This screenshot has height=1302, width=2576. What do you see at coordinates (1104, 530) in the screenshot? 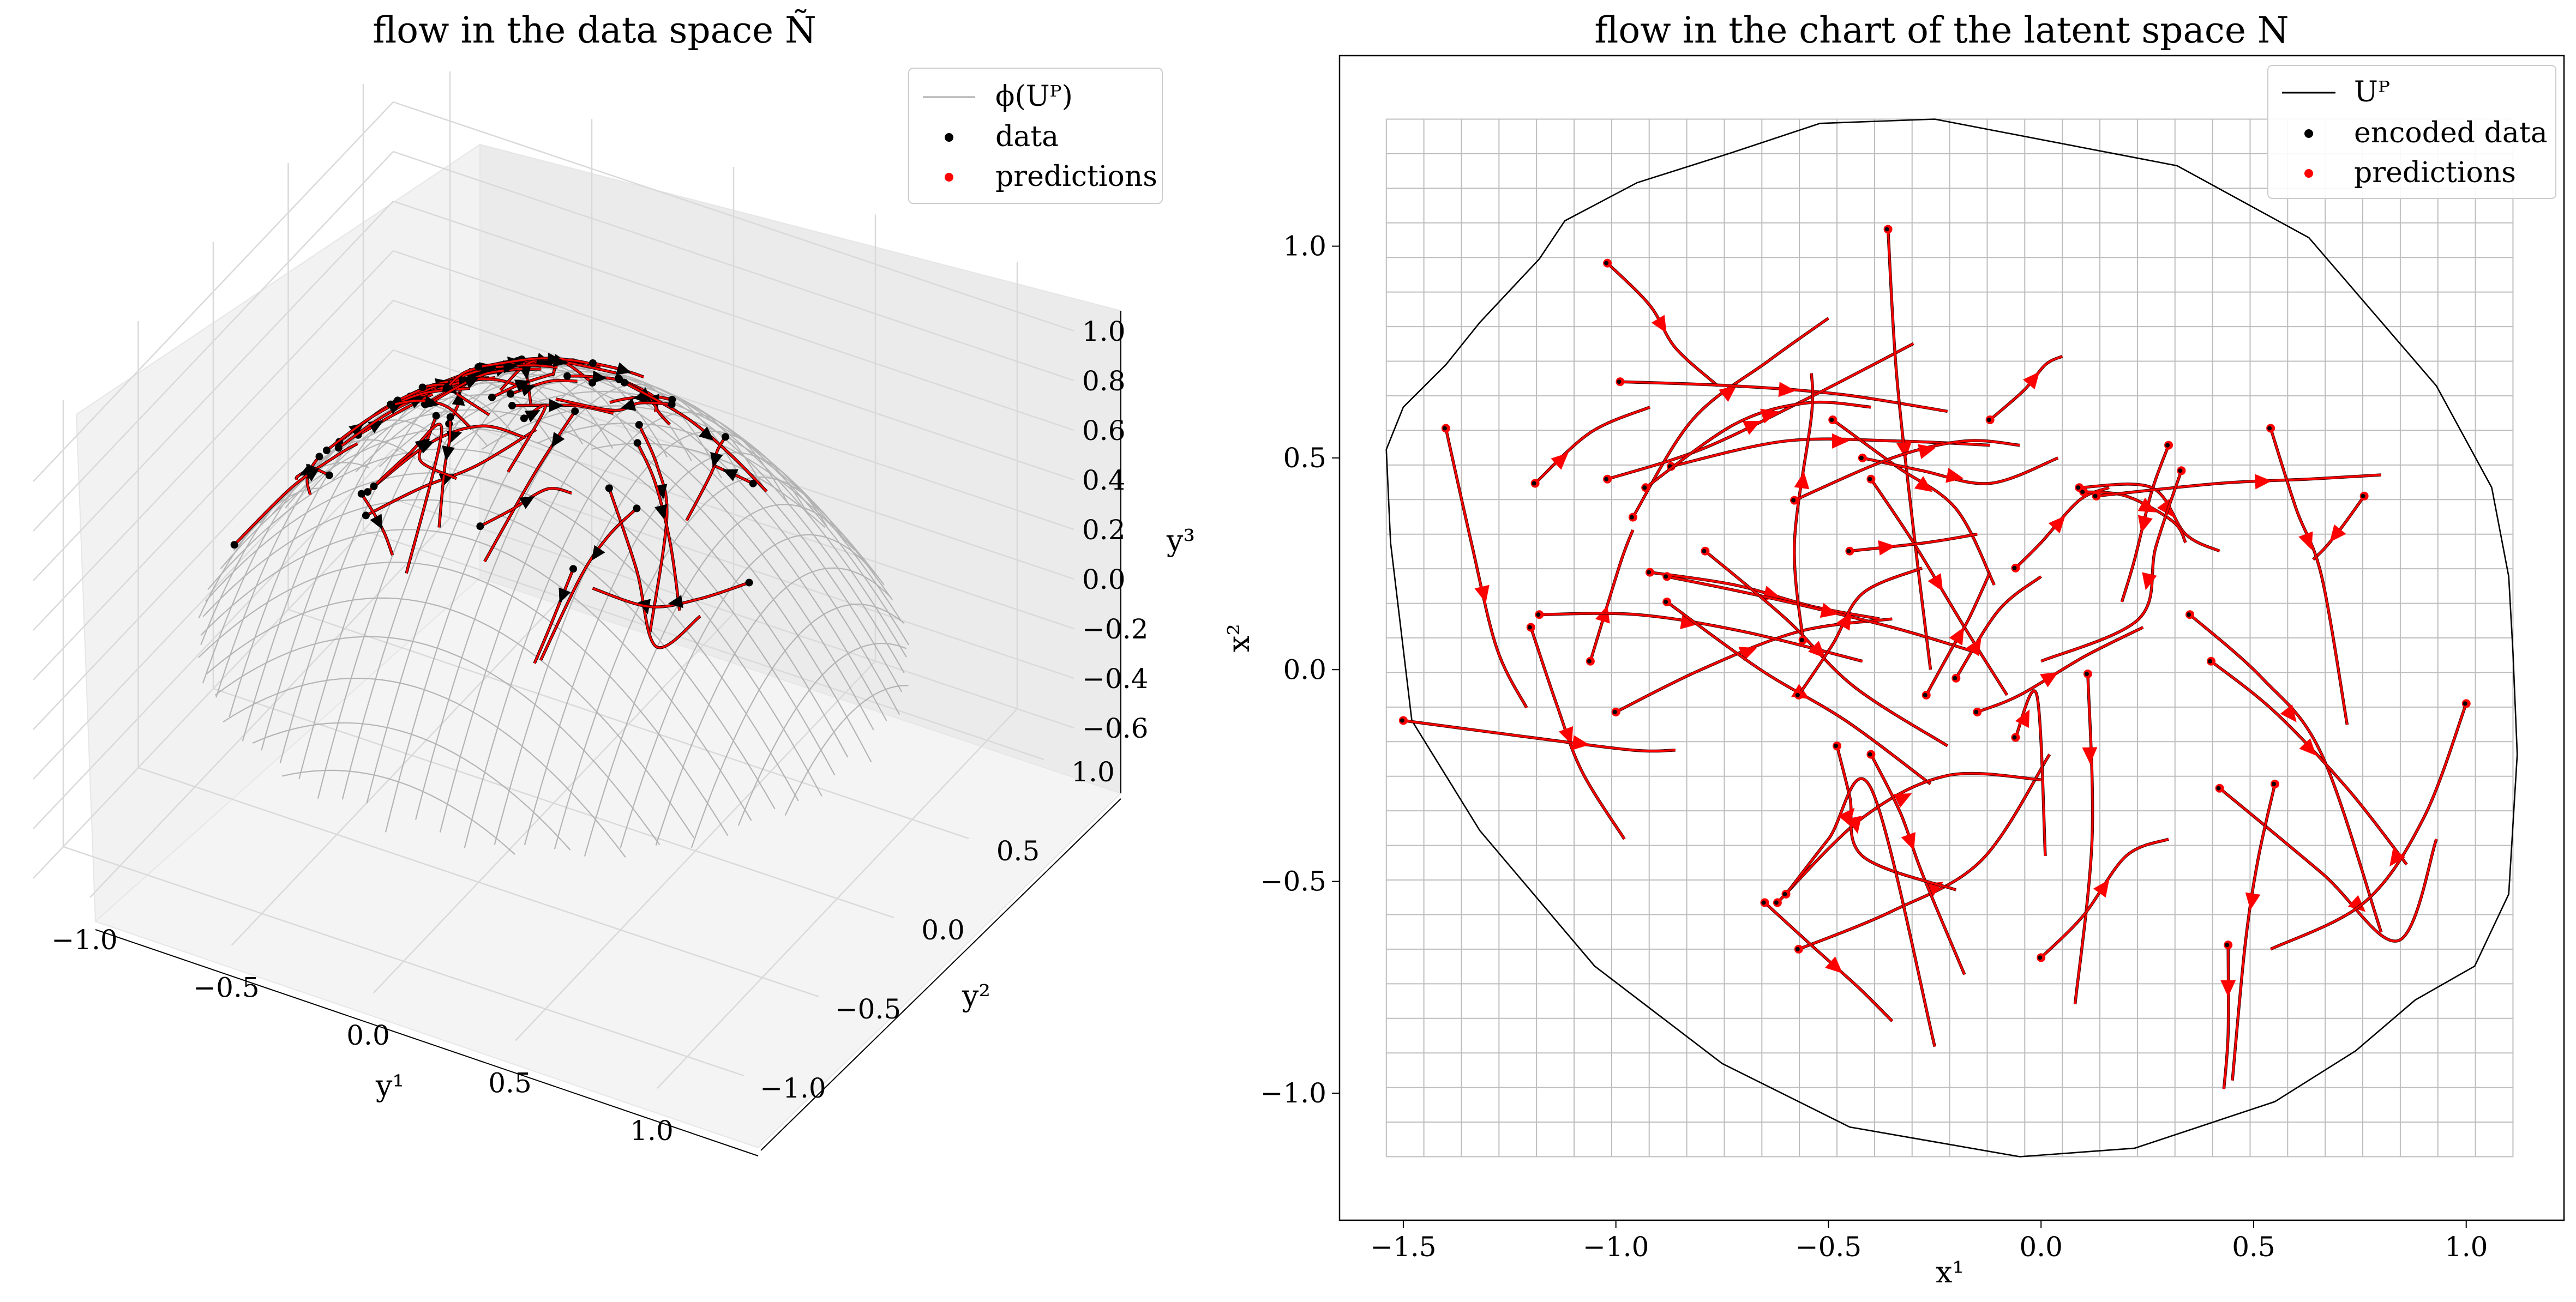
I see `z-tick-label-3d: 0.2` at bounding box center [1104, 530].